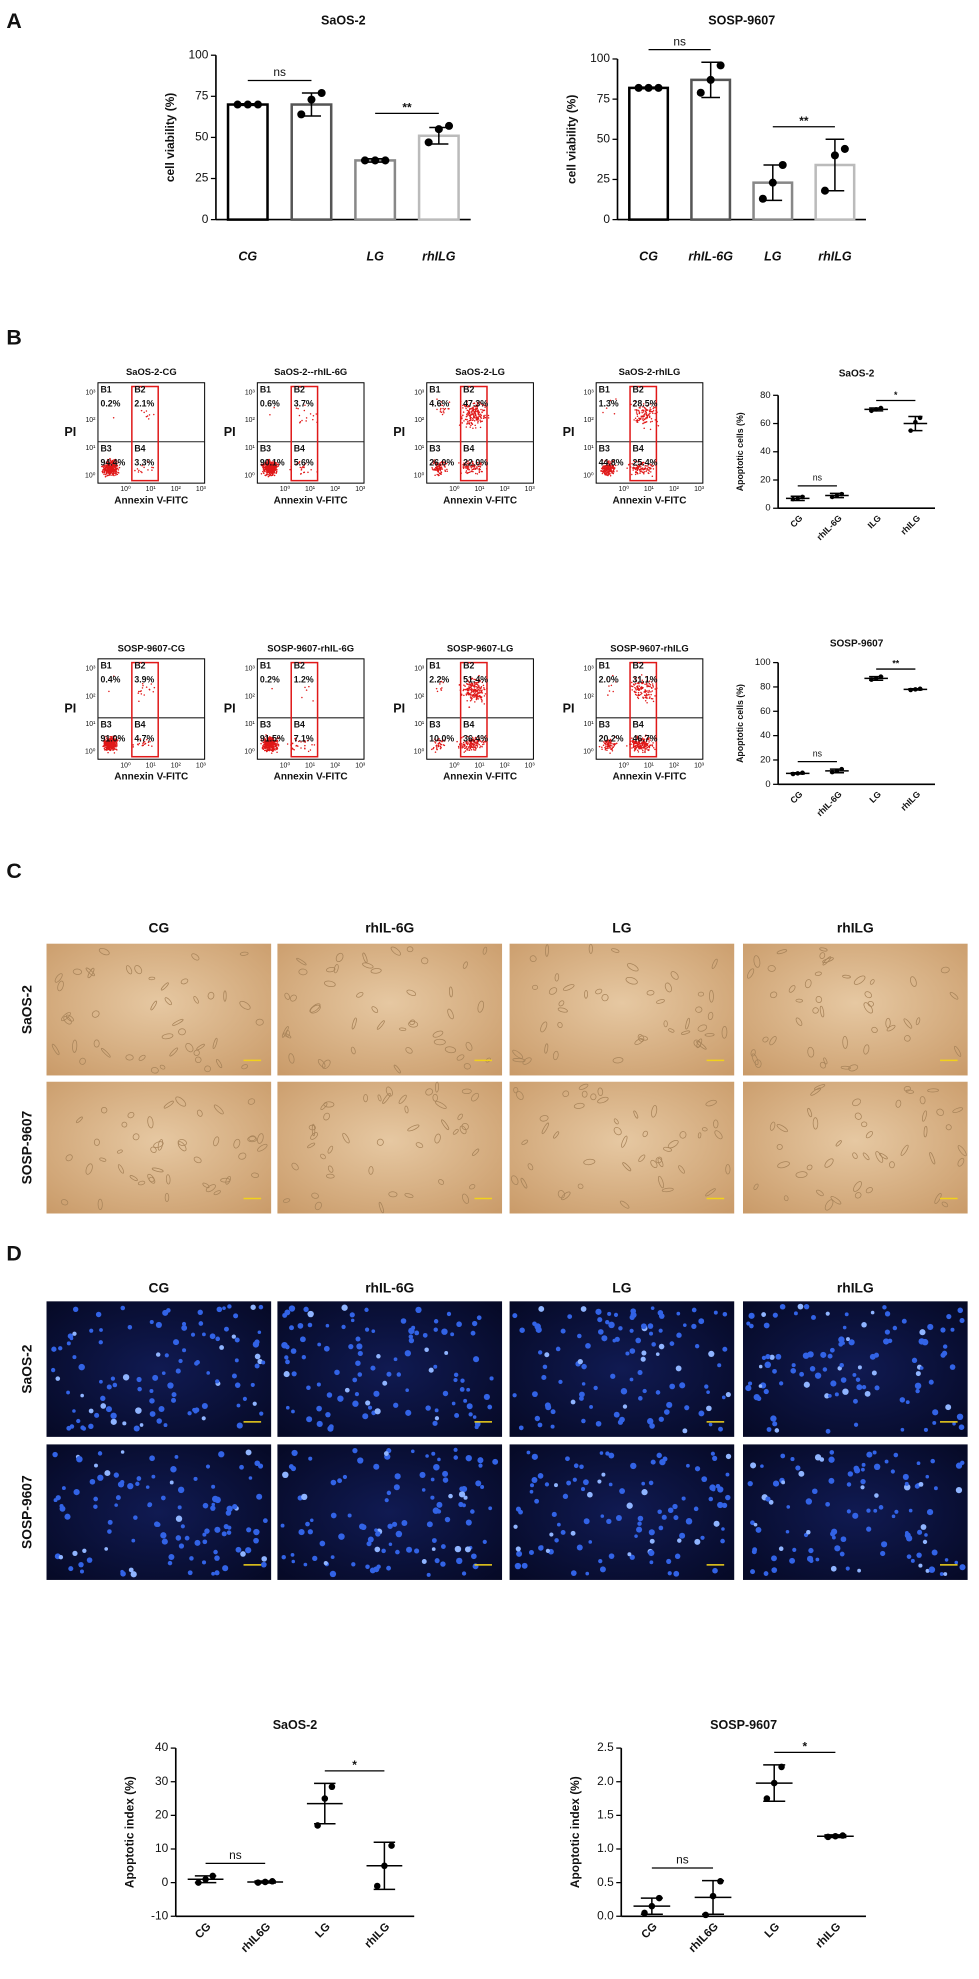 This screenshot has width=979, height=1979. Describe the element at coordinates (468, 449) in the screenshot. I see `quadrant-name: B4` at that location.